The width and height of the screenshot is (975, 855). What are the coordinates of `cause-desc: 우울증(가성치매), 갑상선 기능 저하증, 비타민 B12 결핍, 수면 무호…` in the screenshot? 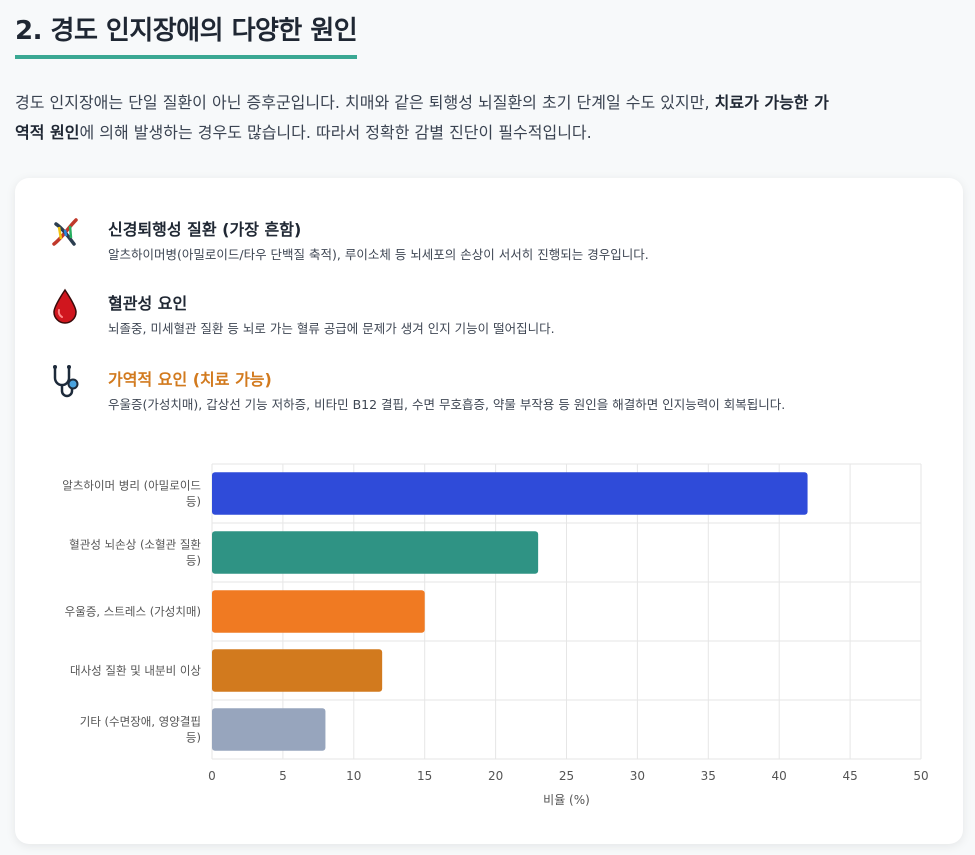 It's located at (447, 404).